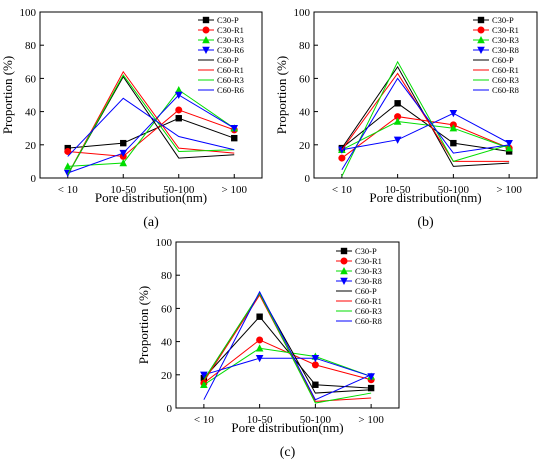 The height and width of the screenshot is (469, 550). What do you see at coordinates (505, 70) in the screenshot?
I see `legend-label: C60-R1` at bounding box center [505, 70].